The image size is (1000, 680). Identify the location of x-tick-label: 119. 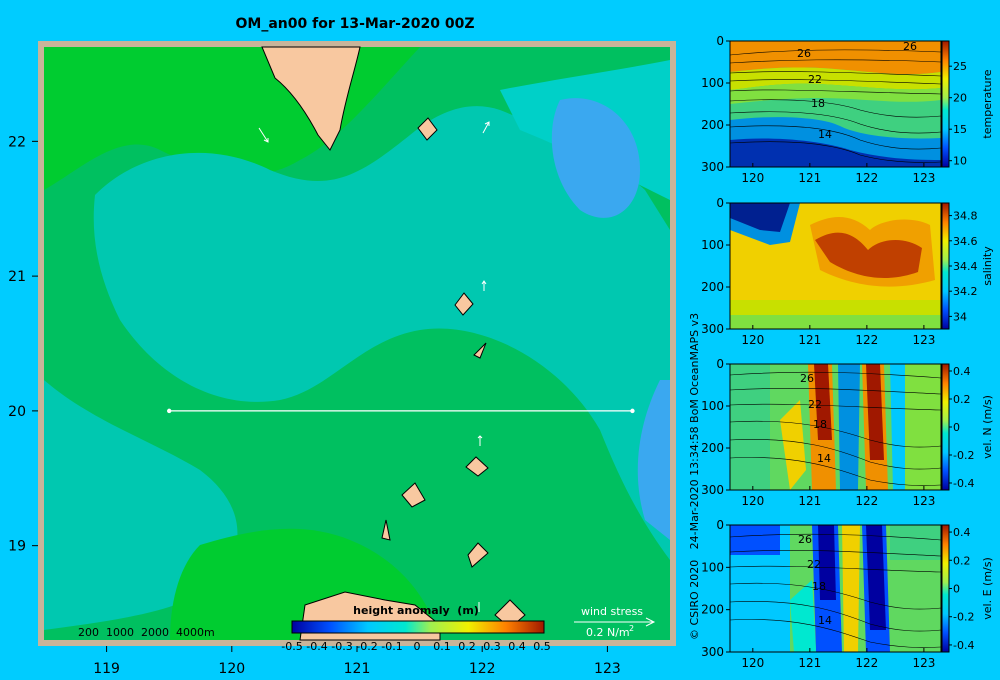
(106, 669).